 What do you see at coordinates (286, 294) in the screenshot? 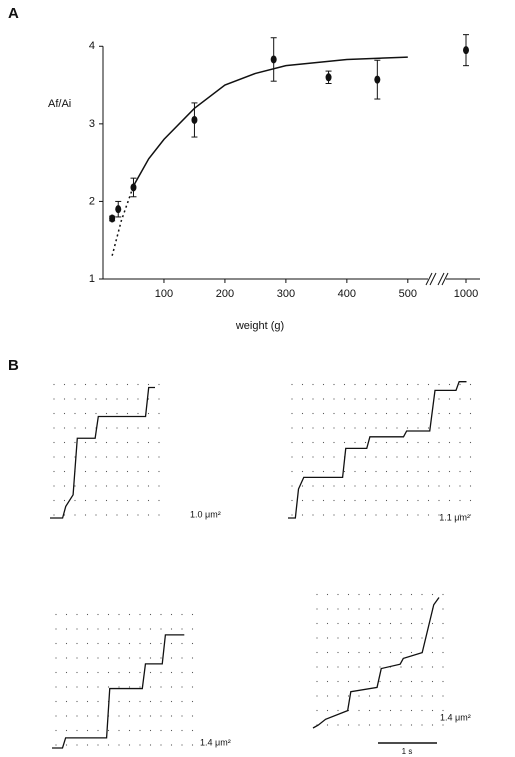
I see `x-tick-label: 300` at bounding box center [286, 294].